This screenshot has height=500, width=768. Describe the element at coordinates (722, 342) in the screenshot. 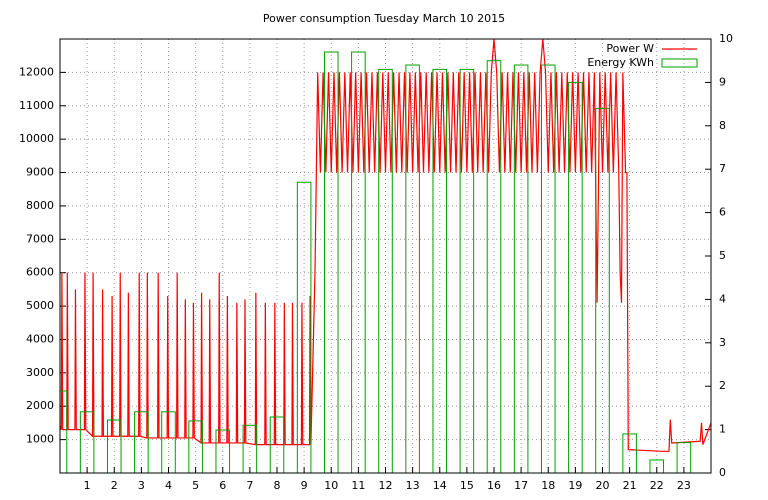

I see `y2-tick-label: 3` at that location.